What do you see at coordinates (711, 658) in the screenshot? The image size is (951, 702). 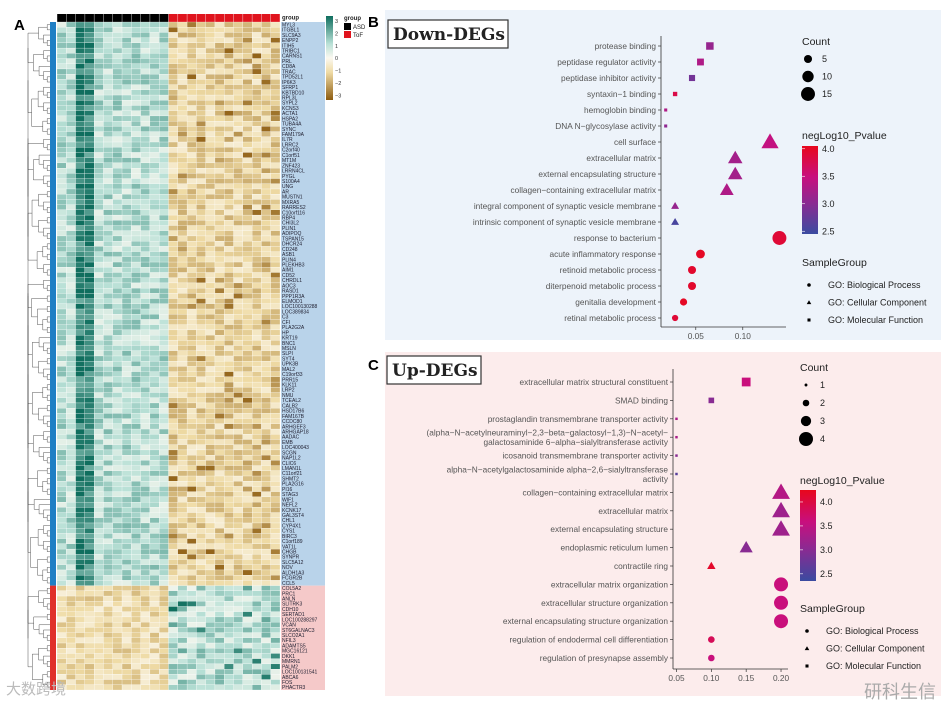 I see `data-point` at bounding box center [711, 658].